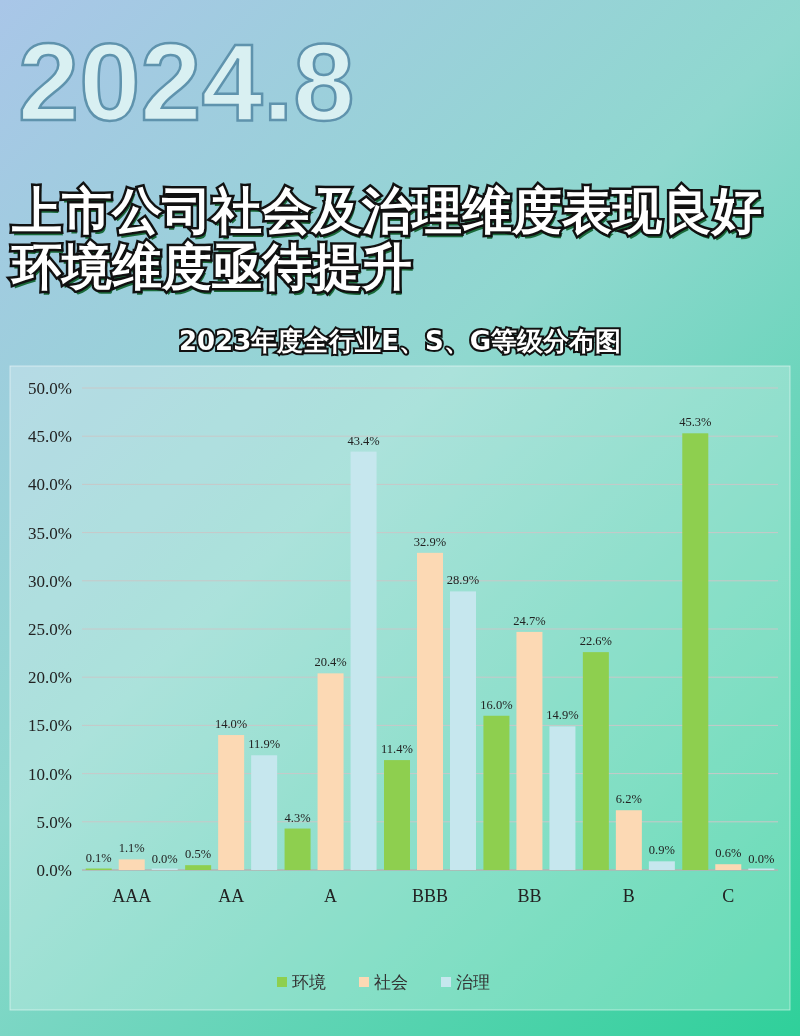 The width and height of the screenshot is (800, 1036). Describe the element at coordinates (400, 341) in the screenshot. I see `chart-subtitle: 2023年度全行业E、S、G等级分布图` at that location.